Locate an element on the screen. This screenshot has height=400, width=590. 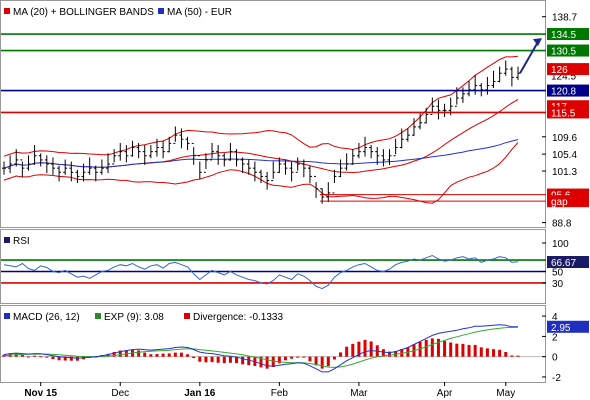
x-axis: Nov 15 Dec Jan 16 Feb Mar Apr May is located at coordinates (269, 390).